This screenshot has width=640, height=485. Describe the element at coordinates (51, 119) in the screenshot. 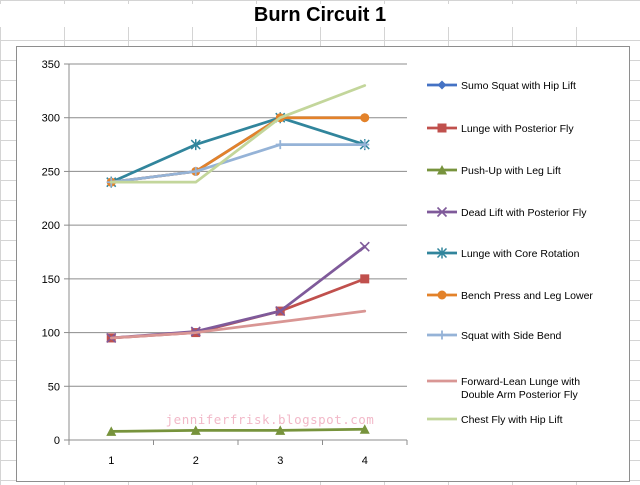

I see `y-tick-label-6: 300` at that location.